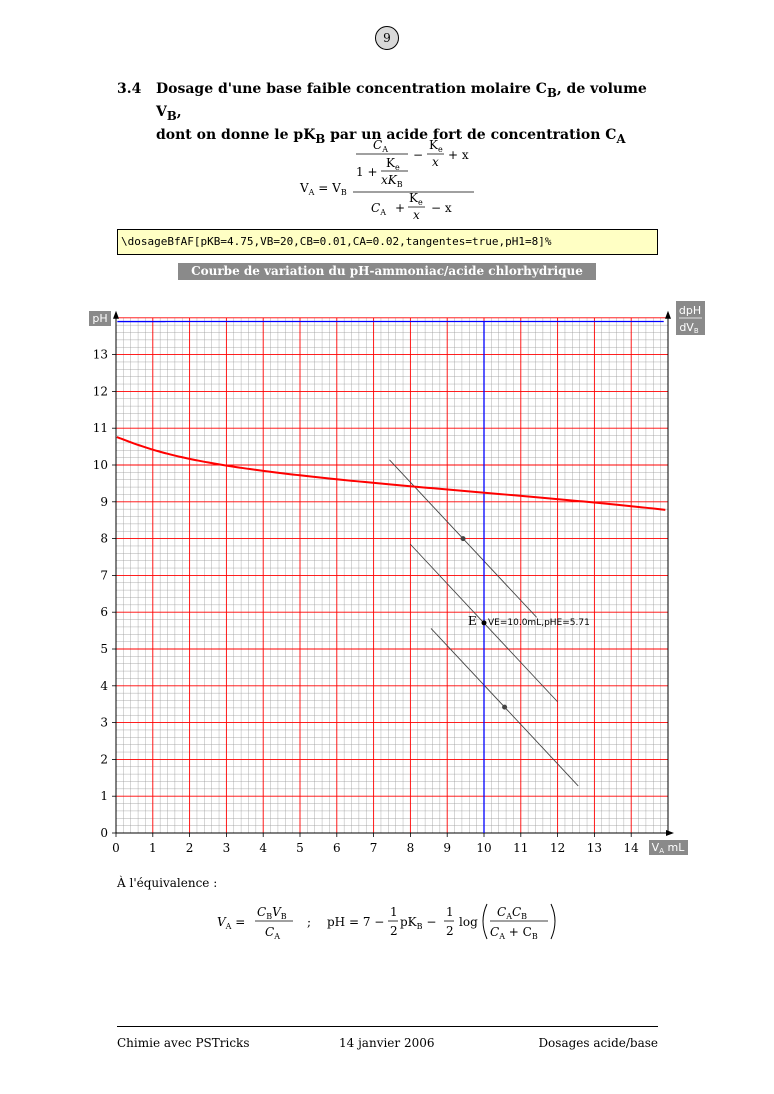  What do you see at coordinates (472, 621) in the screenshot?
I see `equivalence-label: E` at bounding box center [472, 621].